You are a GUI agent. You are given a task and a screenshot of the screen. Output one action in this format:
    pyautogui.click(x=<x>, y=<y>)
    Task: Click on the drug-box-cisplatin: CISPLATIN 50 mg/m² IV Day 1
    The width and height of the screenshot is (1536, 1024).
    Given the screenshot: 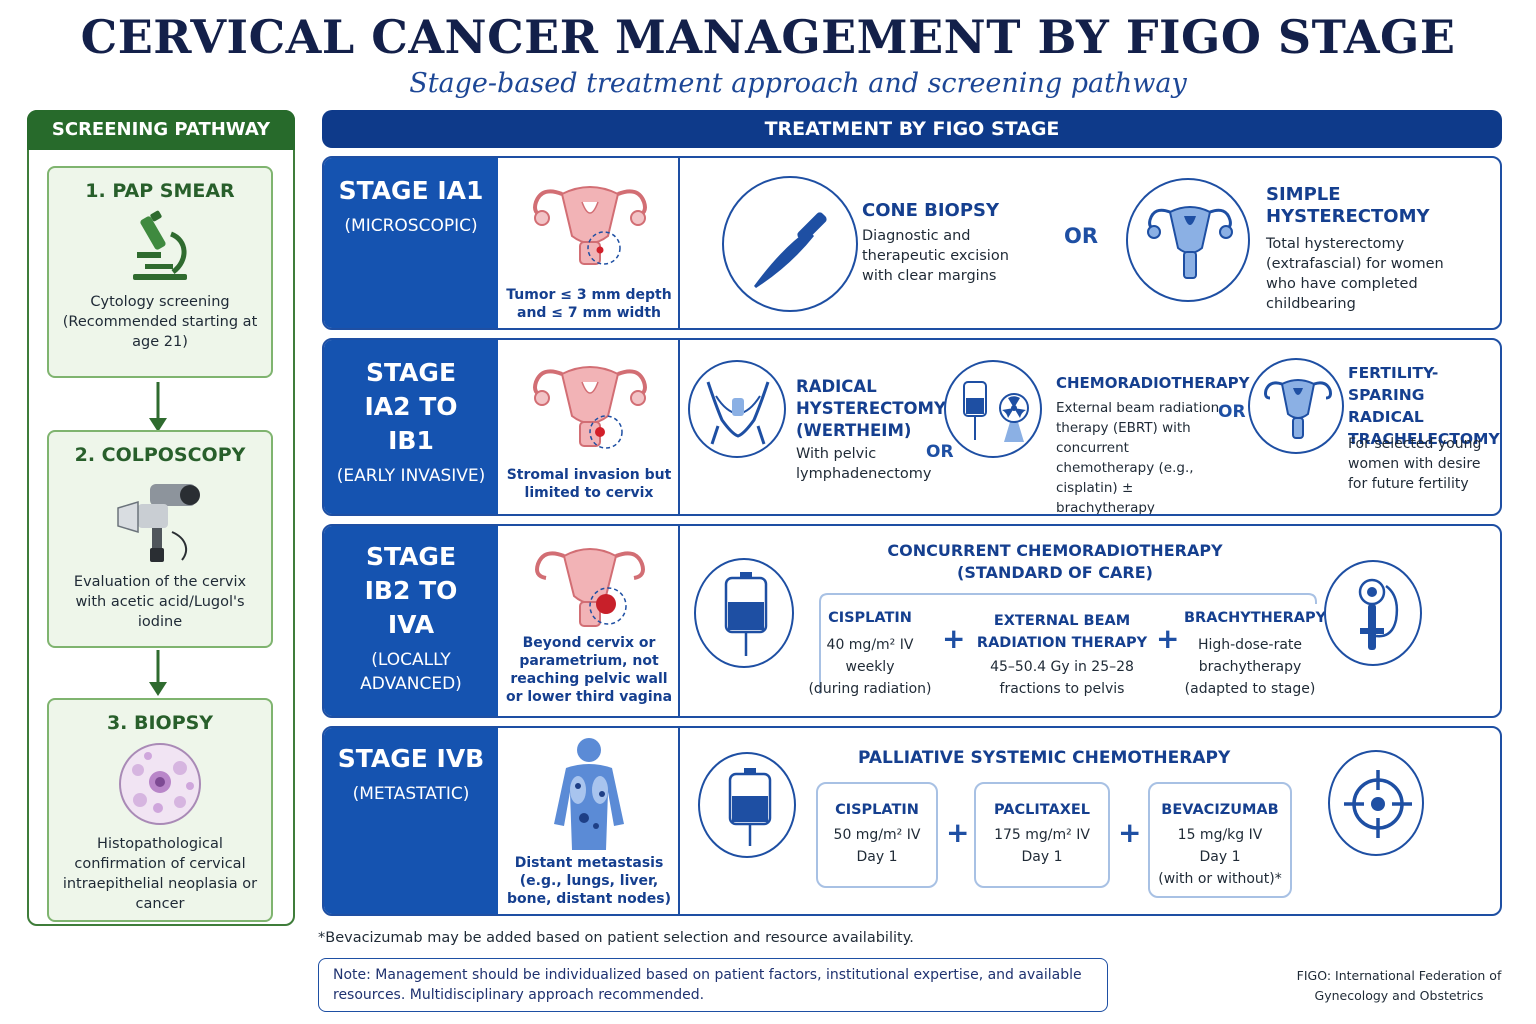 What is the action you would take?
    pyautogui.click(x=877, y=835)
    